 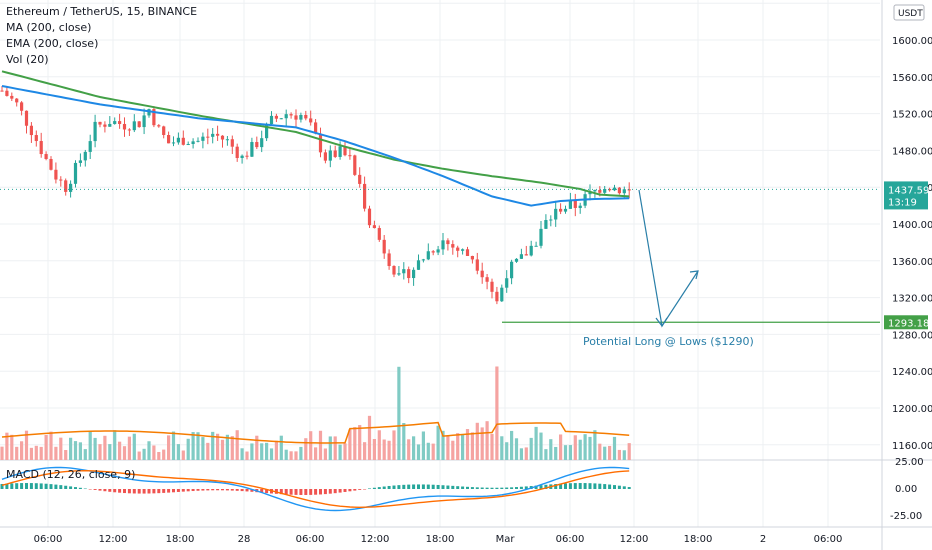 What do you see at coordinates (49, 27) in the screenshot?
I see `ma-legend: MA (200, close)` at bounding box center [49, 27].